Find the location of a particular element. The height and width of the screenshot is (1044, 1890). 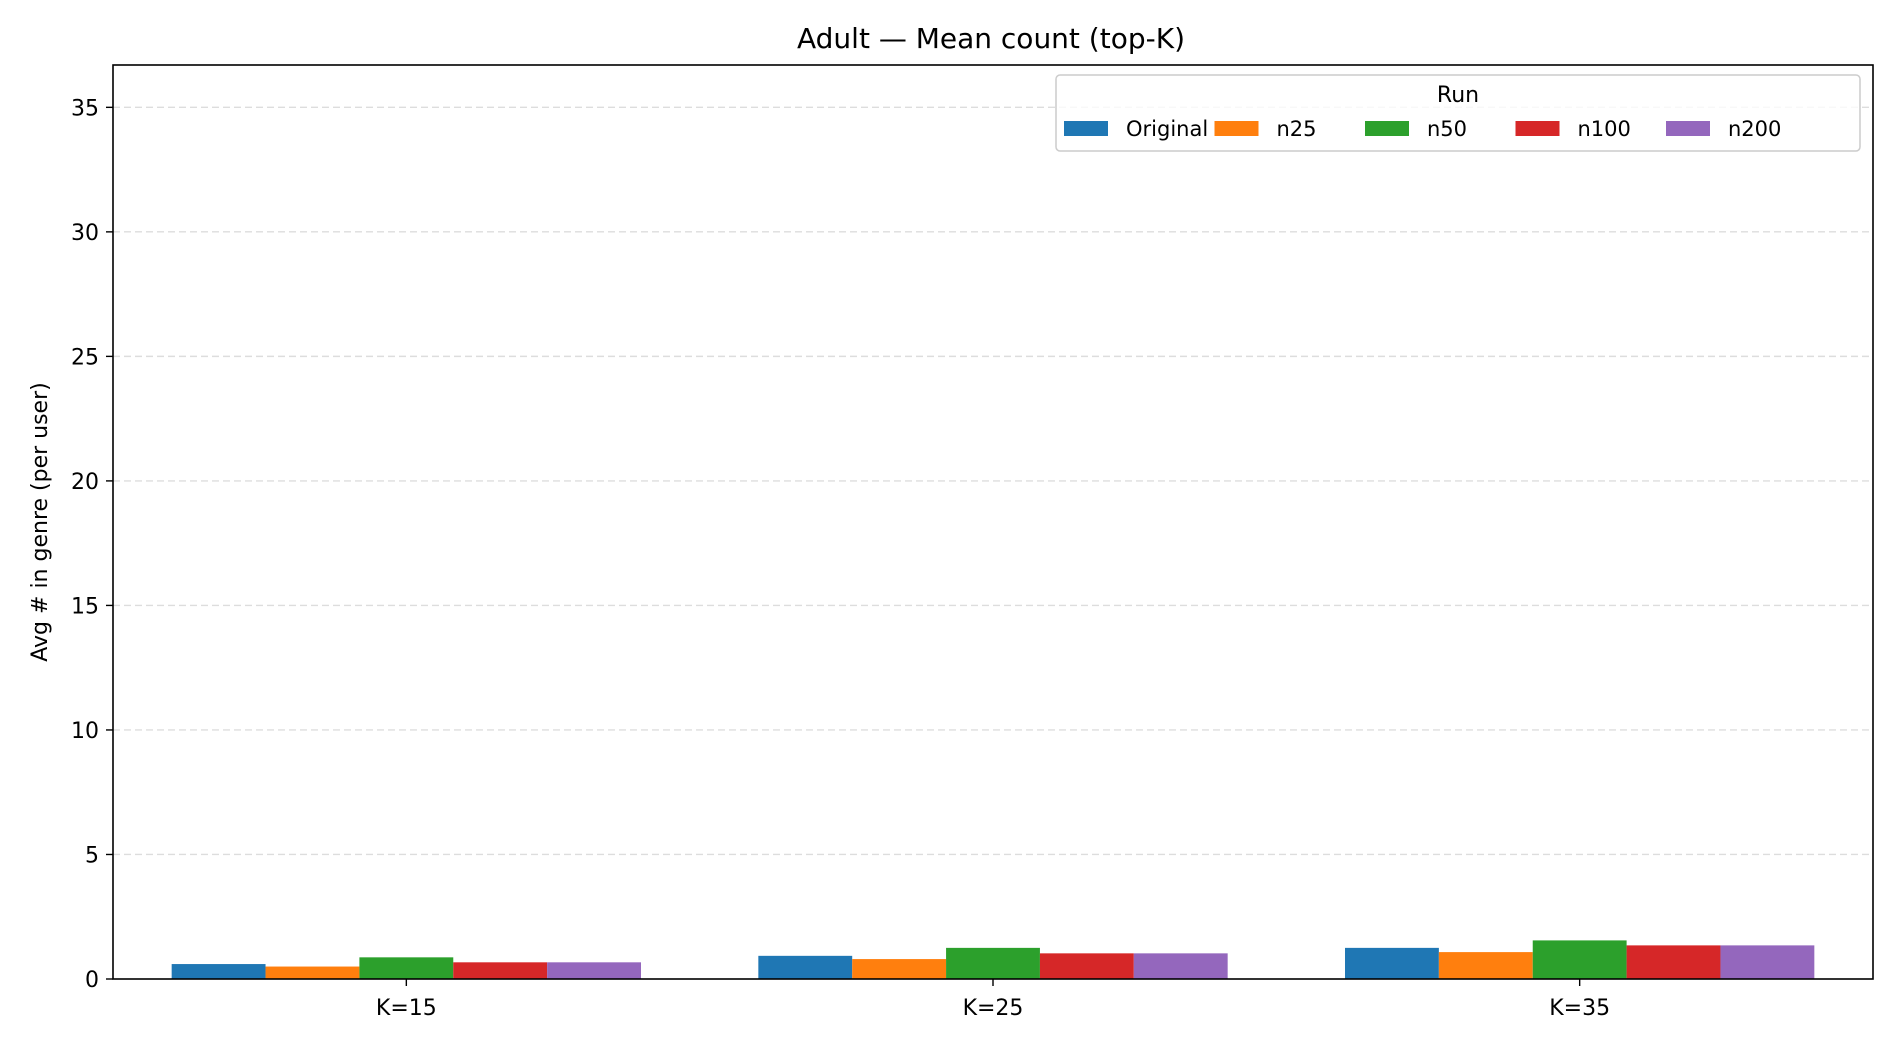

legend-swatch-n50 is located at coordinates (1387, 128).